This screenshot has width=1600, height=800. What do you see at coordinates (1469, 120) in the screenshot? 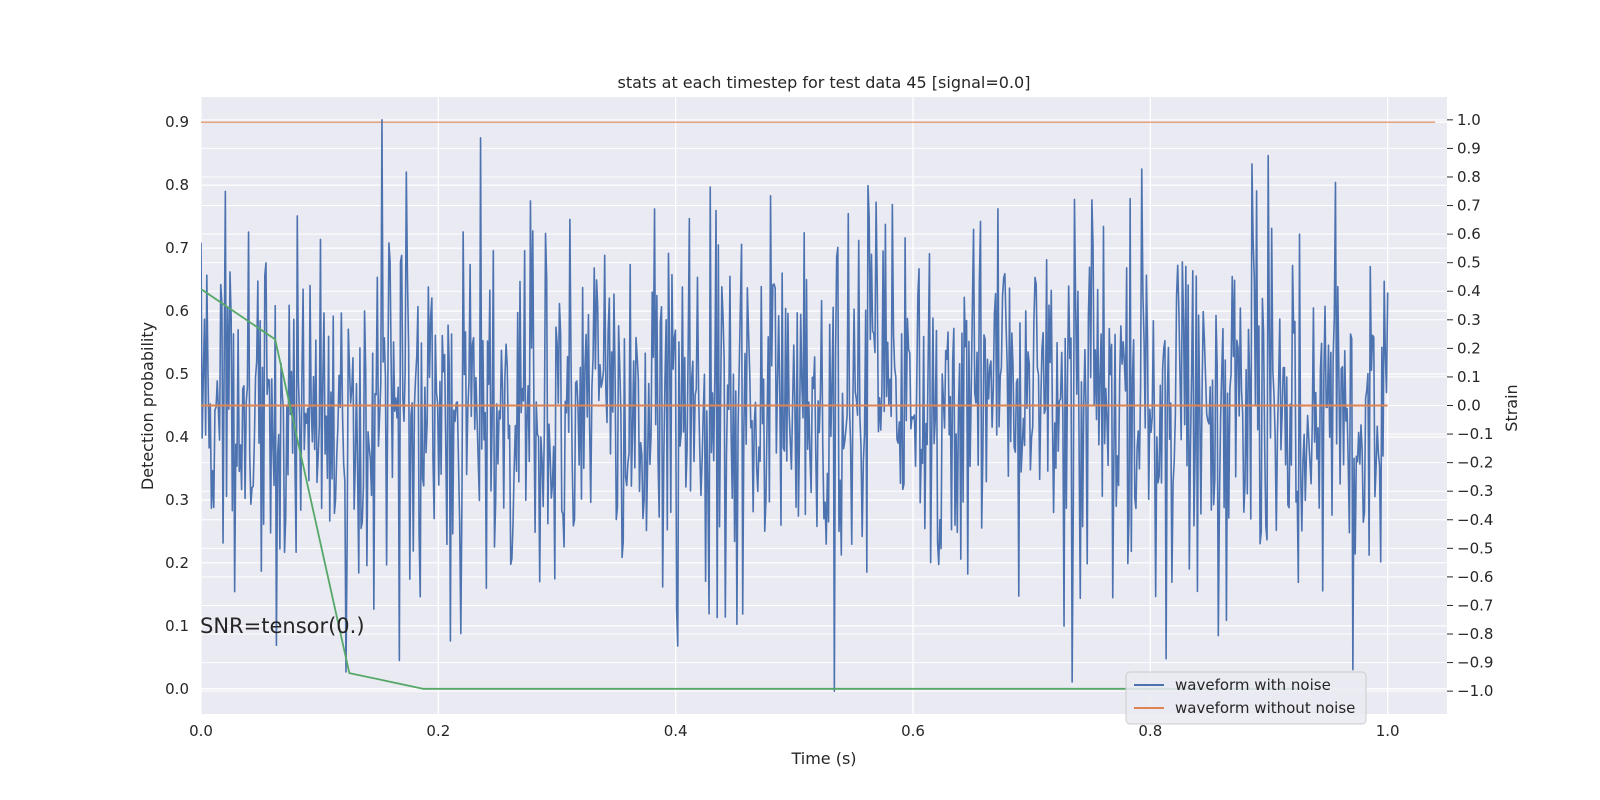
I see `y-right-tick-label: 1.0` at bounding box center [1469, 120].